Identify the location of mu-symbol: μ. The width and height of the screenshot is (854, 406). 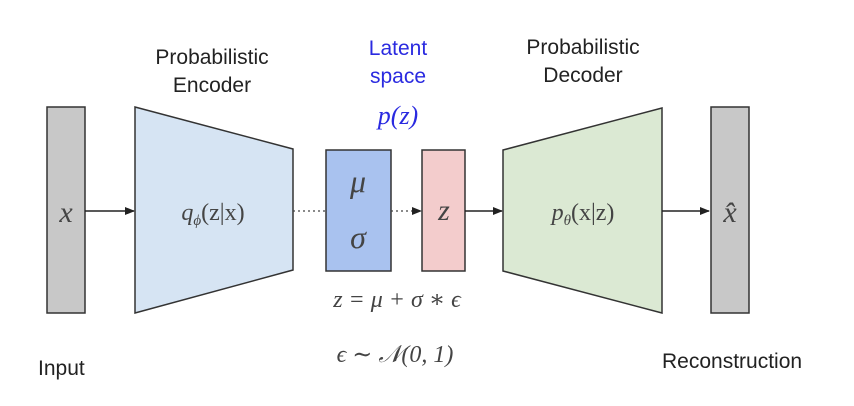
(357, 181).